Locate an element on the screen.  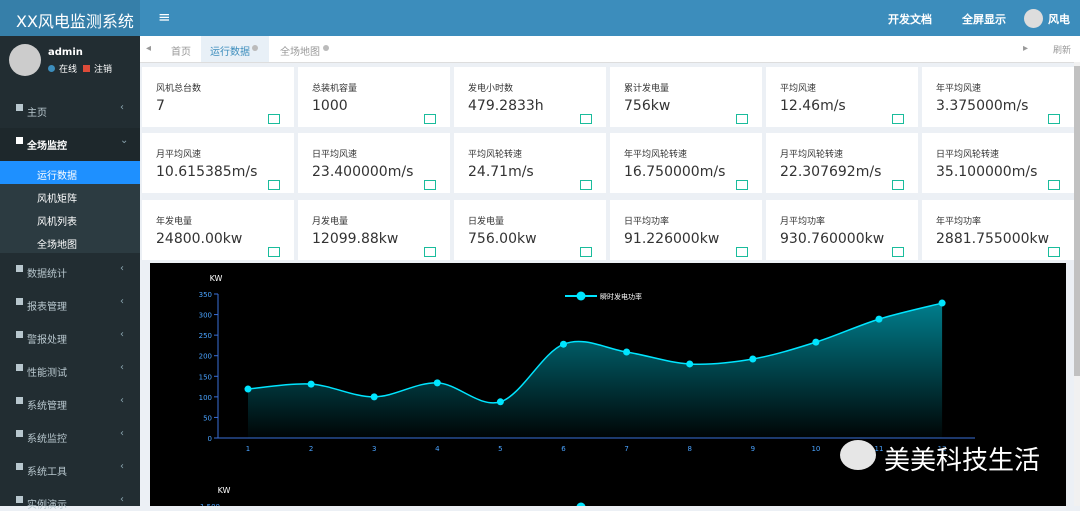
avatar is located at coordinates (1033, 18).